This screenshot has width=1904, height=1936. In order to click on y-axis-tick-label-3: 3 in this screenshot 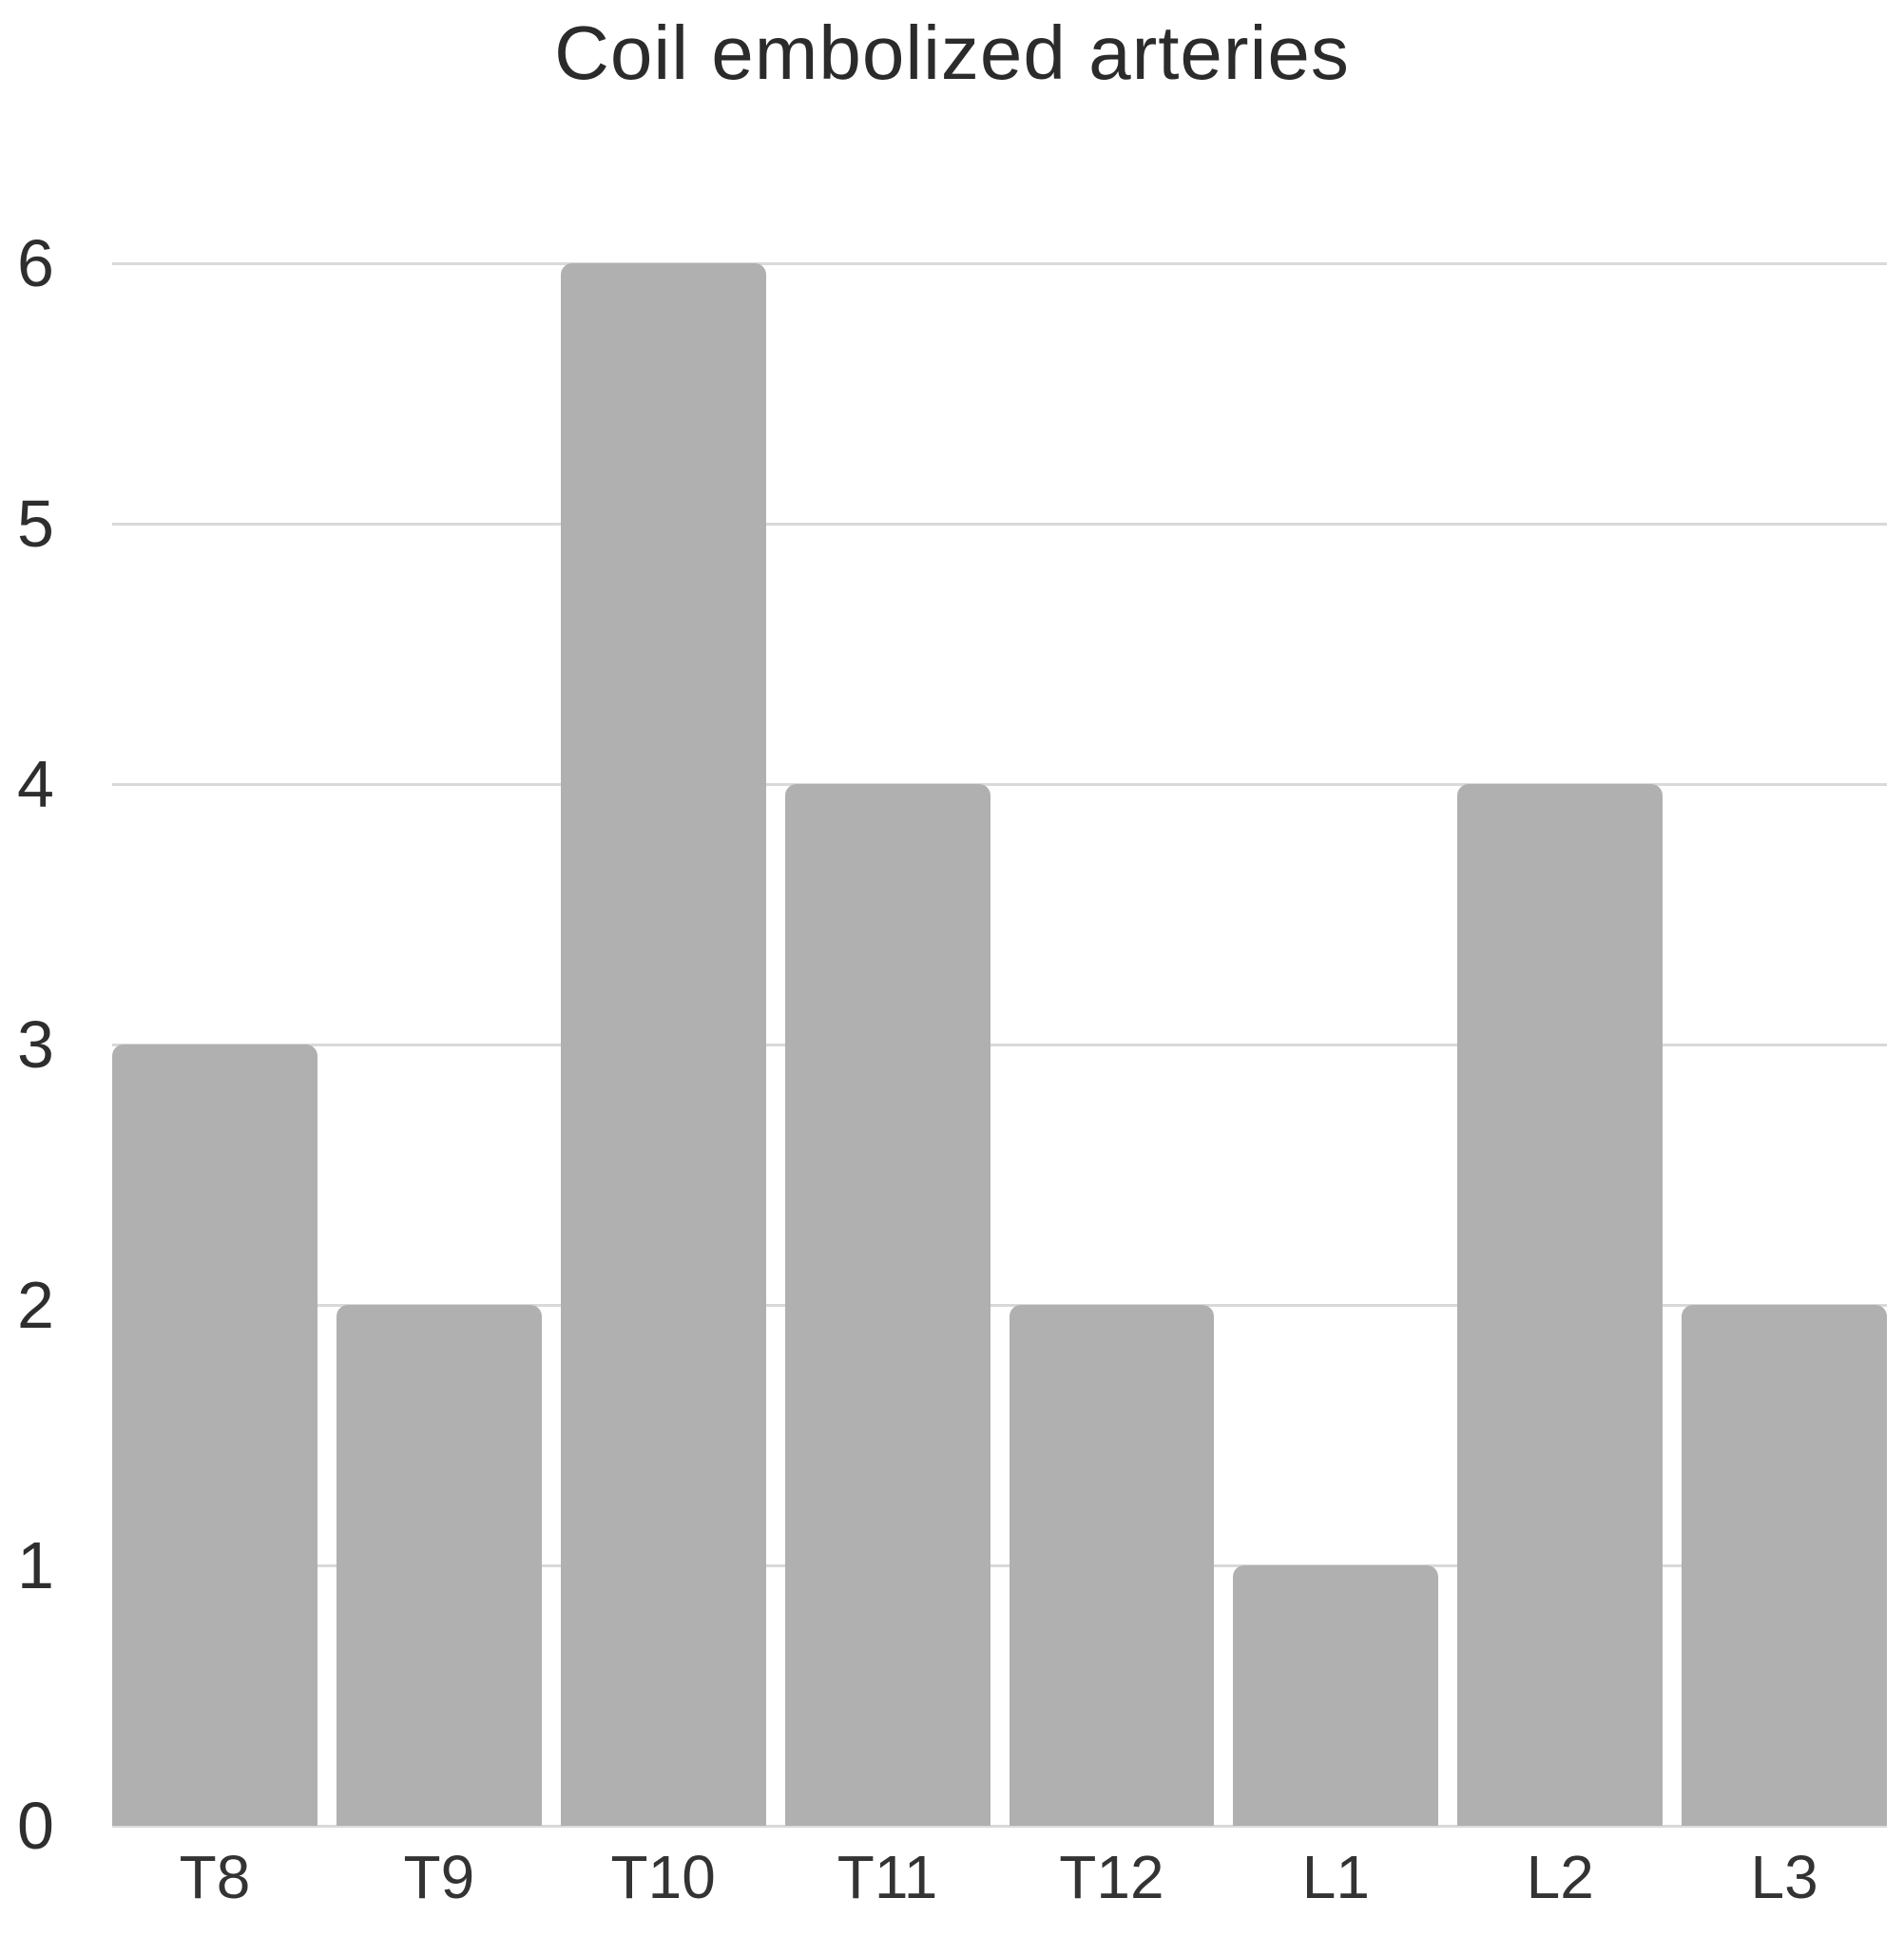, I will do `click(35, 1044)`.